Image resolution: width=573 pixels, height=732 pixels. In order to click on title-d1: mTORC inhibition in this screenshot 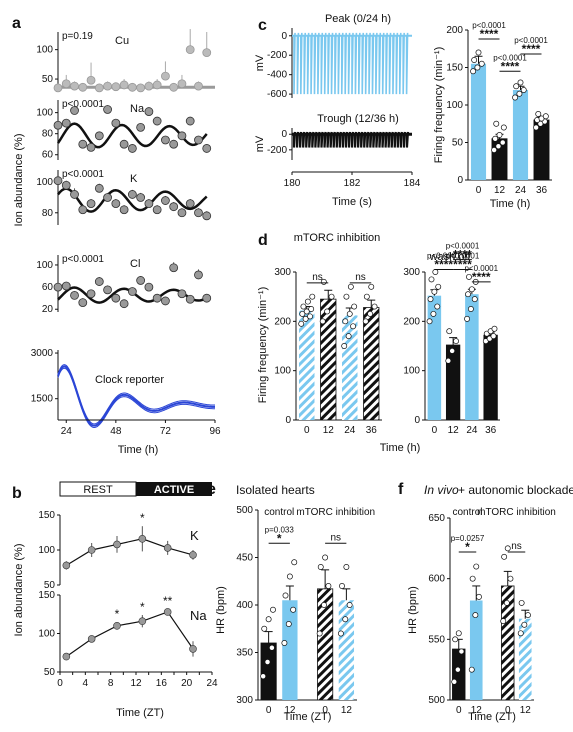, I will do `click(337, 238)`.